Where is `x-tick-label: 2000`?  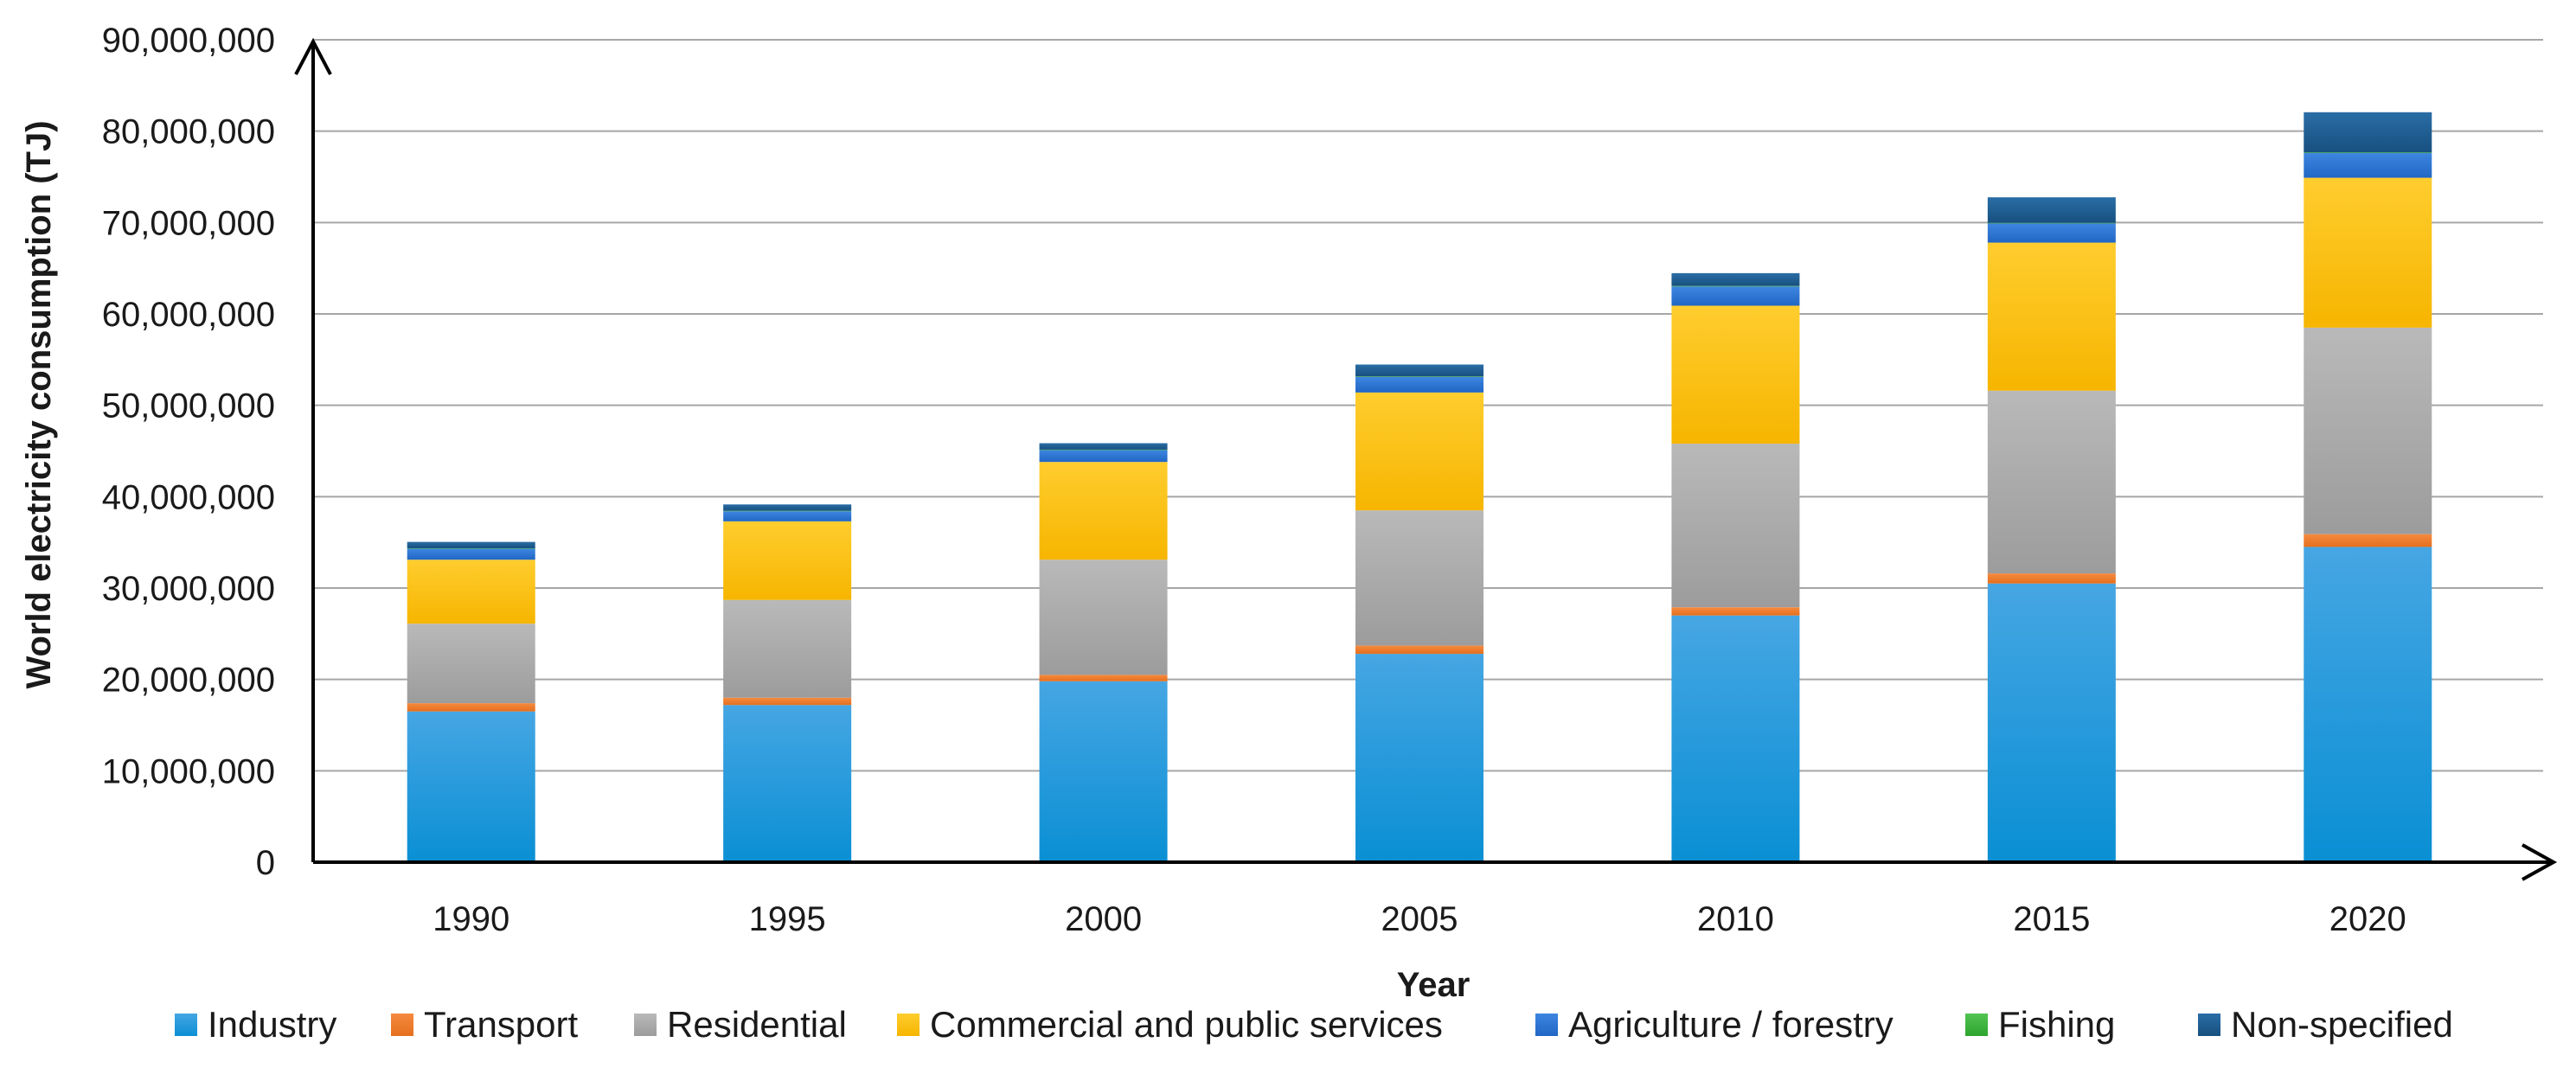
x-tick-label: 2000 is located at coordinates (1103, 919).